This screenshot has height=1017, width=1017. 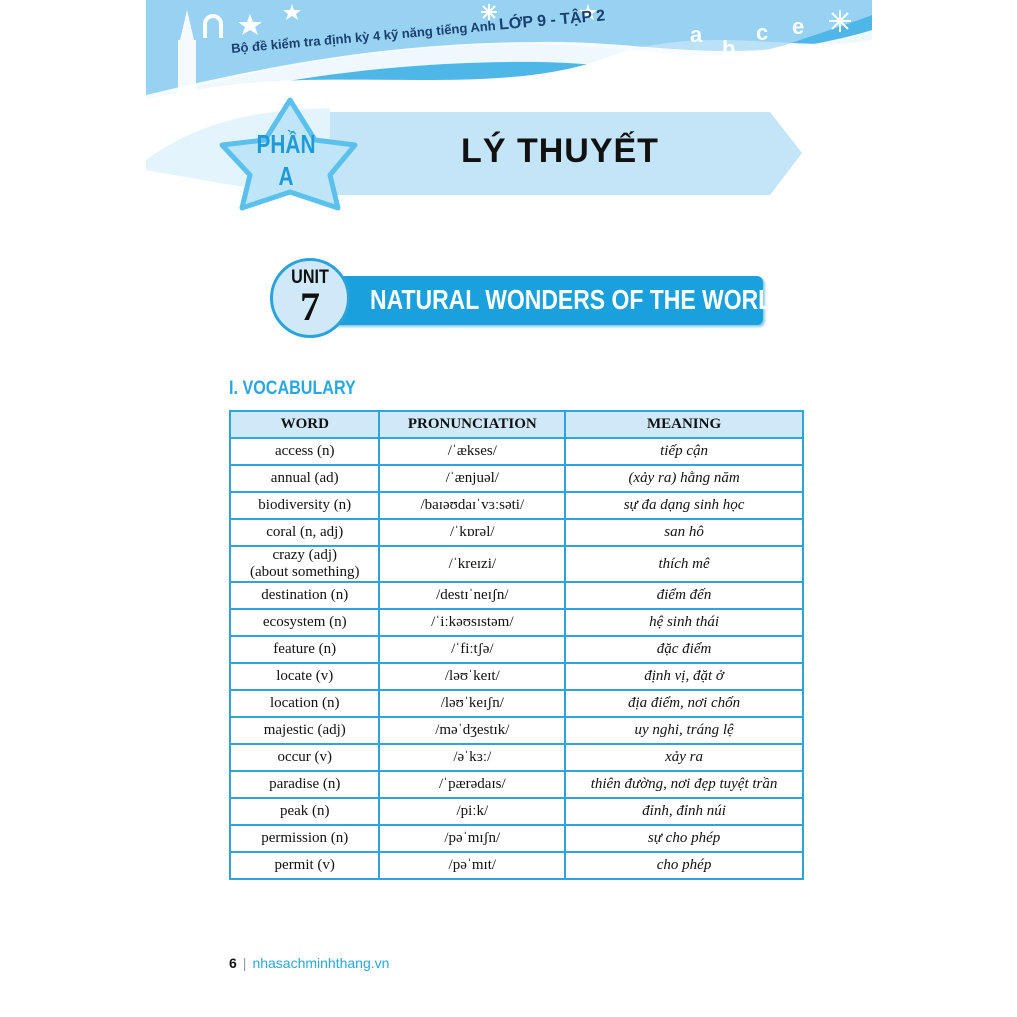 What do you see at coordinates (684, 649) in the screenshot?
I see `cell-meaning: đặc điểm` at bounding box center [684, 649].